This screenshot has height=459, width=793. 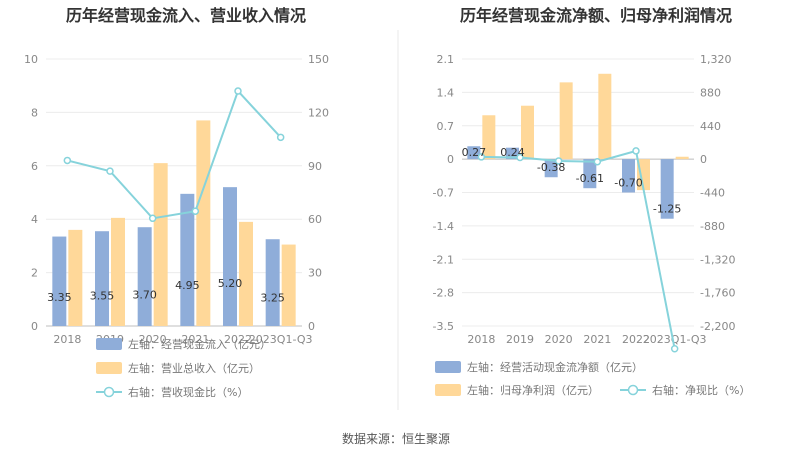 What do you see at coordinates (31, 59) in the screenshot?
I see `y-tick-left: 10` at bounding box center [31, 59].